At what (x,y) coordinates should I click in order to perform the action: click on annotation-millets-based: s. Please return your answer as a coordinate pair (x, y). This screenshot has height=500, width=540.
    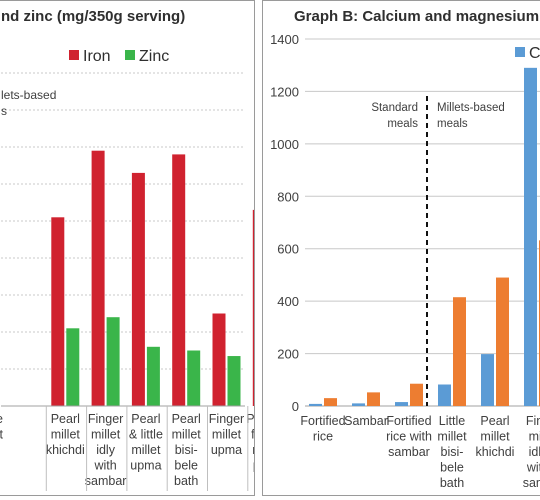
    Looking at the image, I should click on (4, 111).